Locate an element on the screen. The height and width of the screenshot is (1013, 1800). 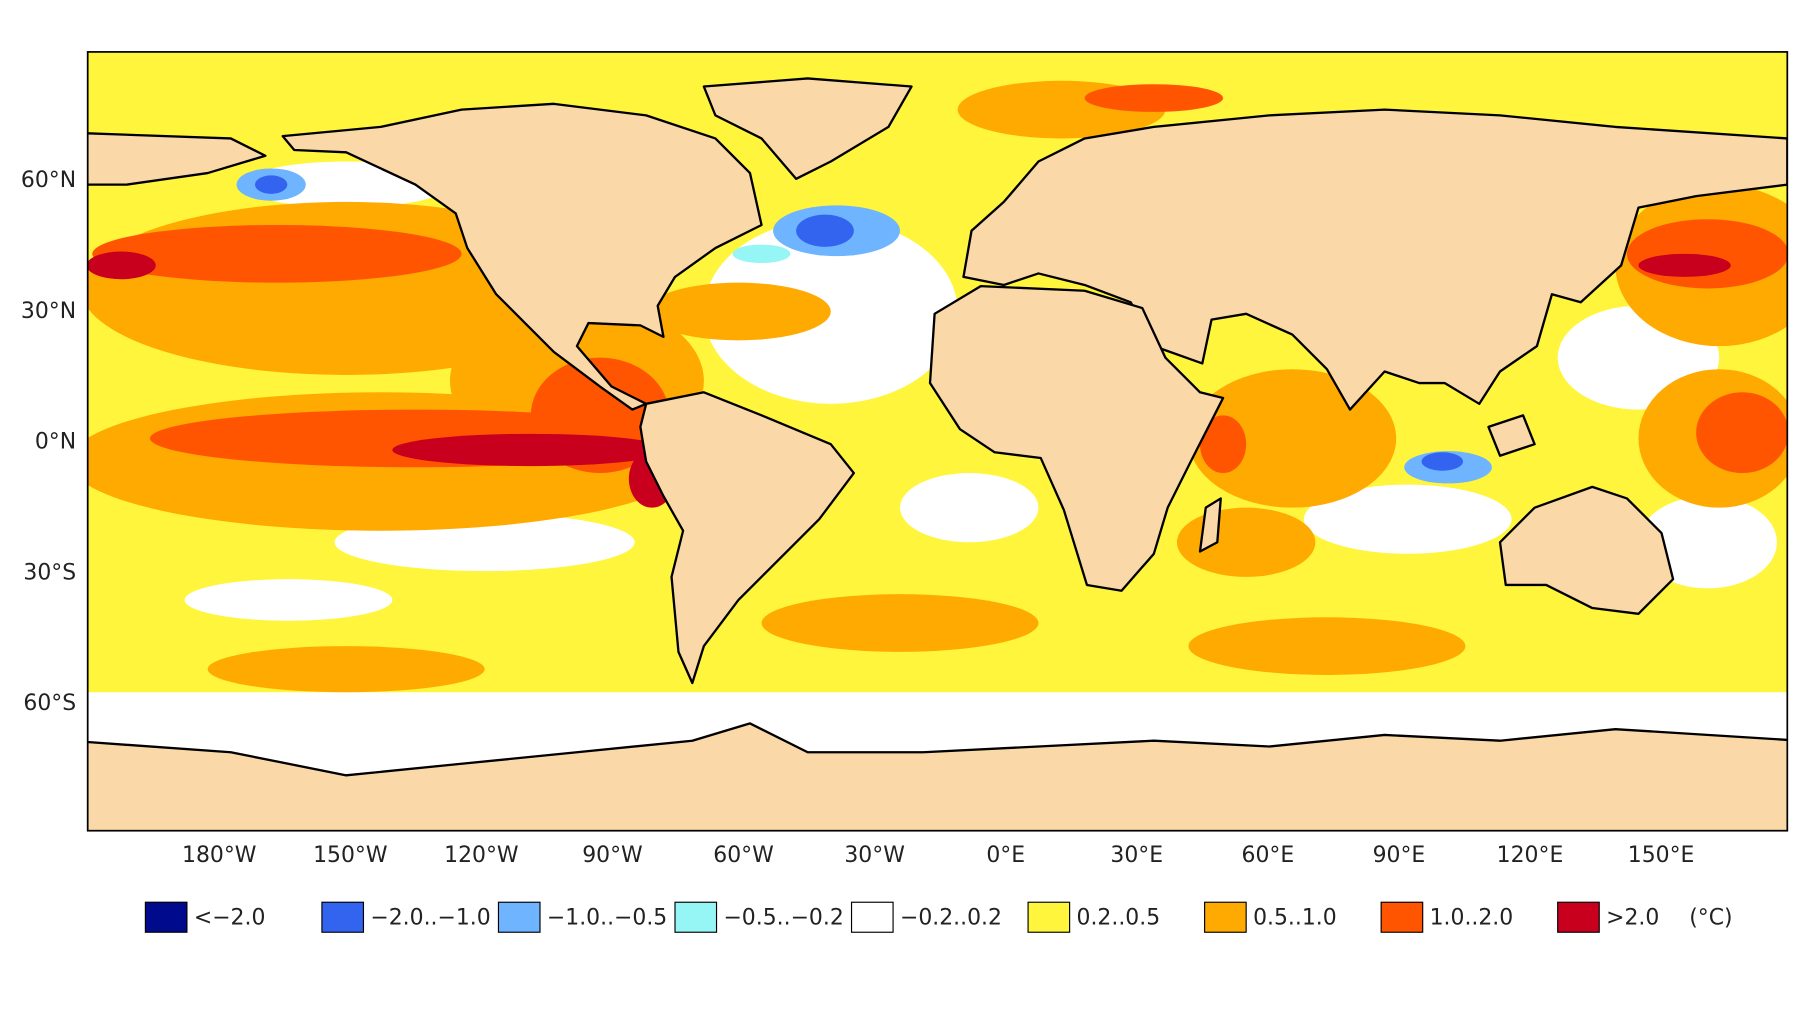
lon-label: 60°W is located at coordinates (743, 855).